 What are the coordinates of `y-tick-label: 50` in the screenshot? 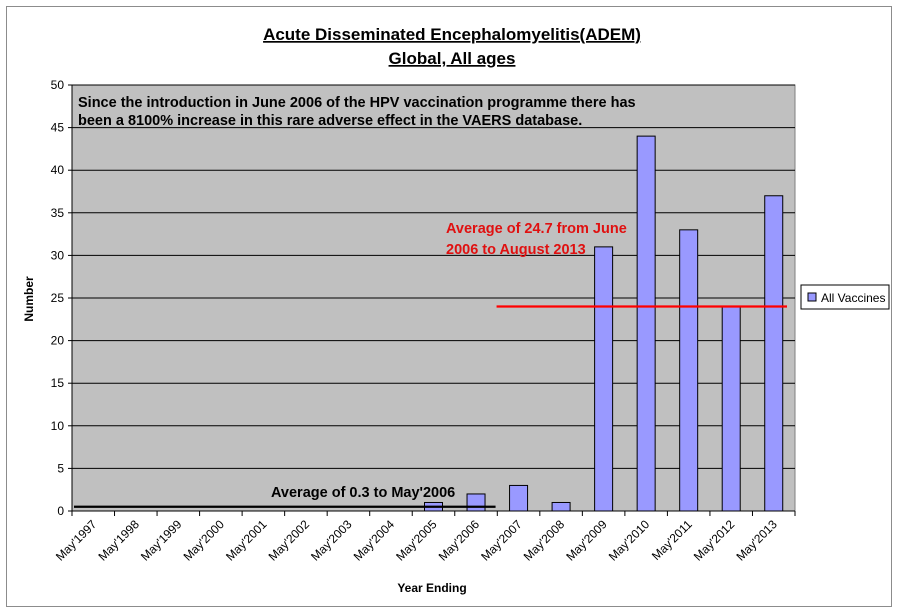 It's located at (58, 85).